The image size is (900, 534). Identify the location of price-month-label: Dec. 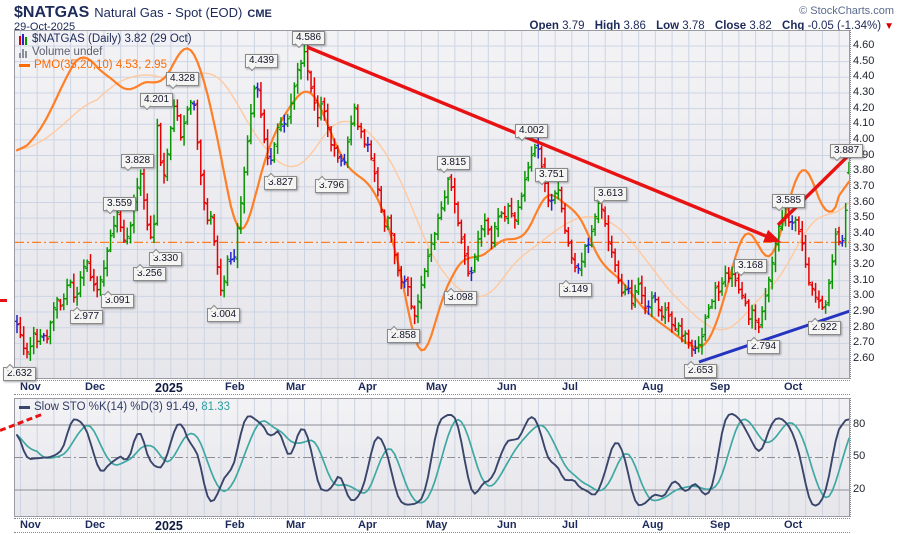
(95, 387).